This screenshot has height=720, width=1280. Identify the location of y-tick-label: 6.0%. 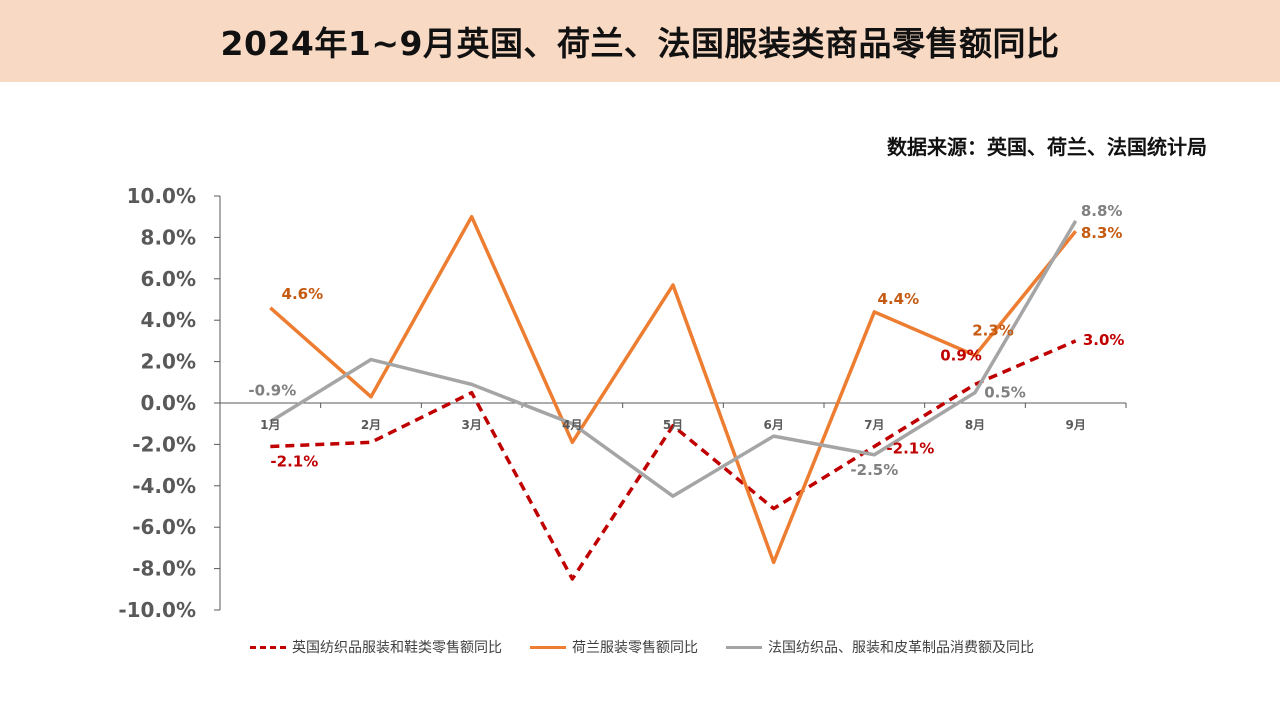
(168, 279).